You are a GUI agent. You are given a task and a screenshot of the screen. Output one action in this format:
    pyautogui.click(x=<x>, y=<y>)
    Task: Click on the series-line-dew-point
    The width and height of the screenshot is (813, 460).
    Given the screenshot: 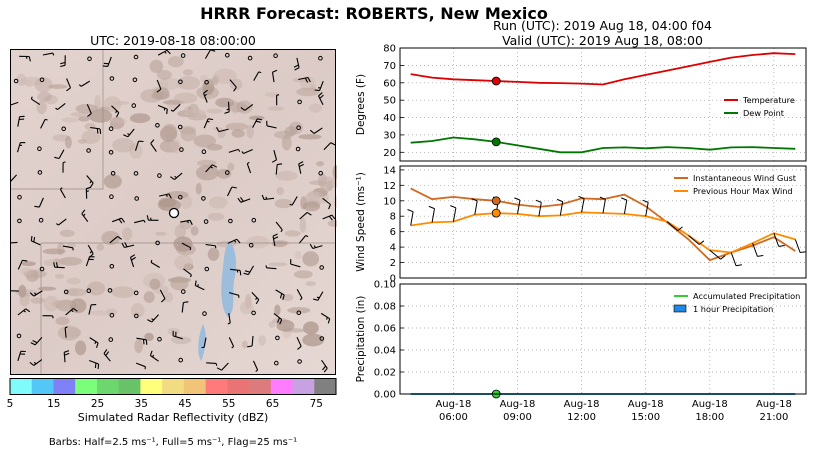 What is the action you would take?
    pyautogui.click(x=603, y=145)
    